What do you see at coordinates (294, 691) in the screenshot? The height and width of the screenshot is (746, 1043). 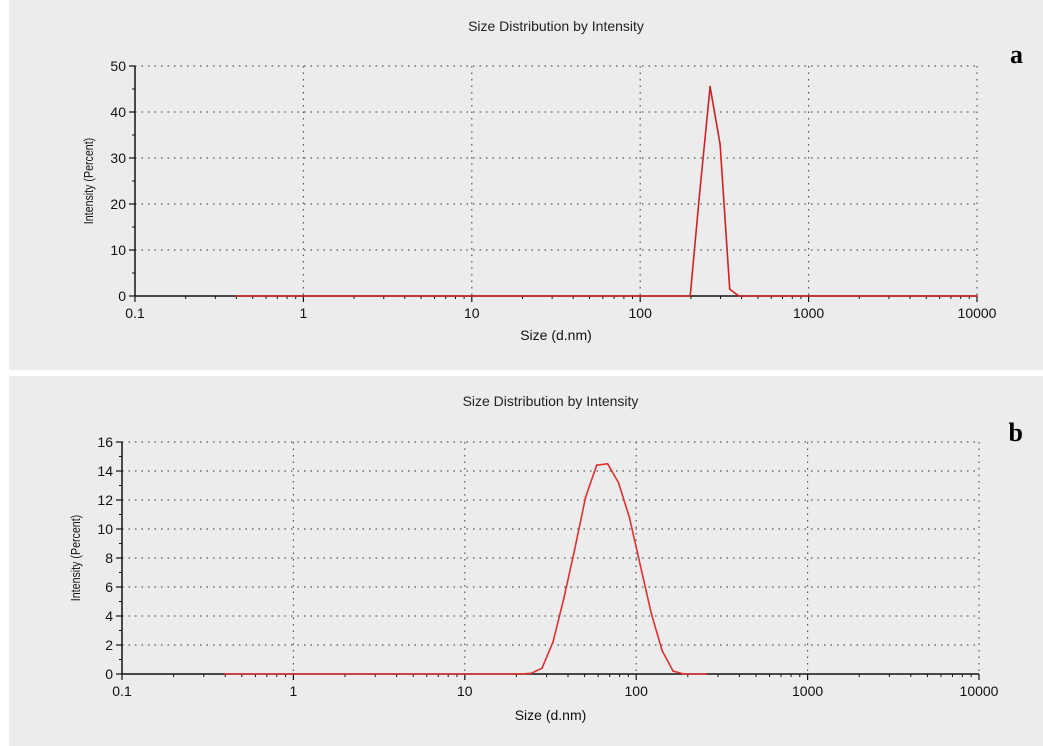 I see `chart-b-xtick-label-1: 1` at bounding box center [294, 691].